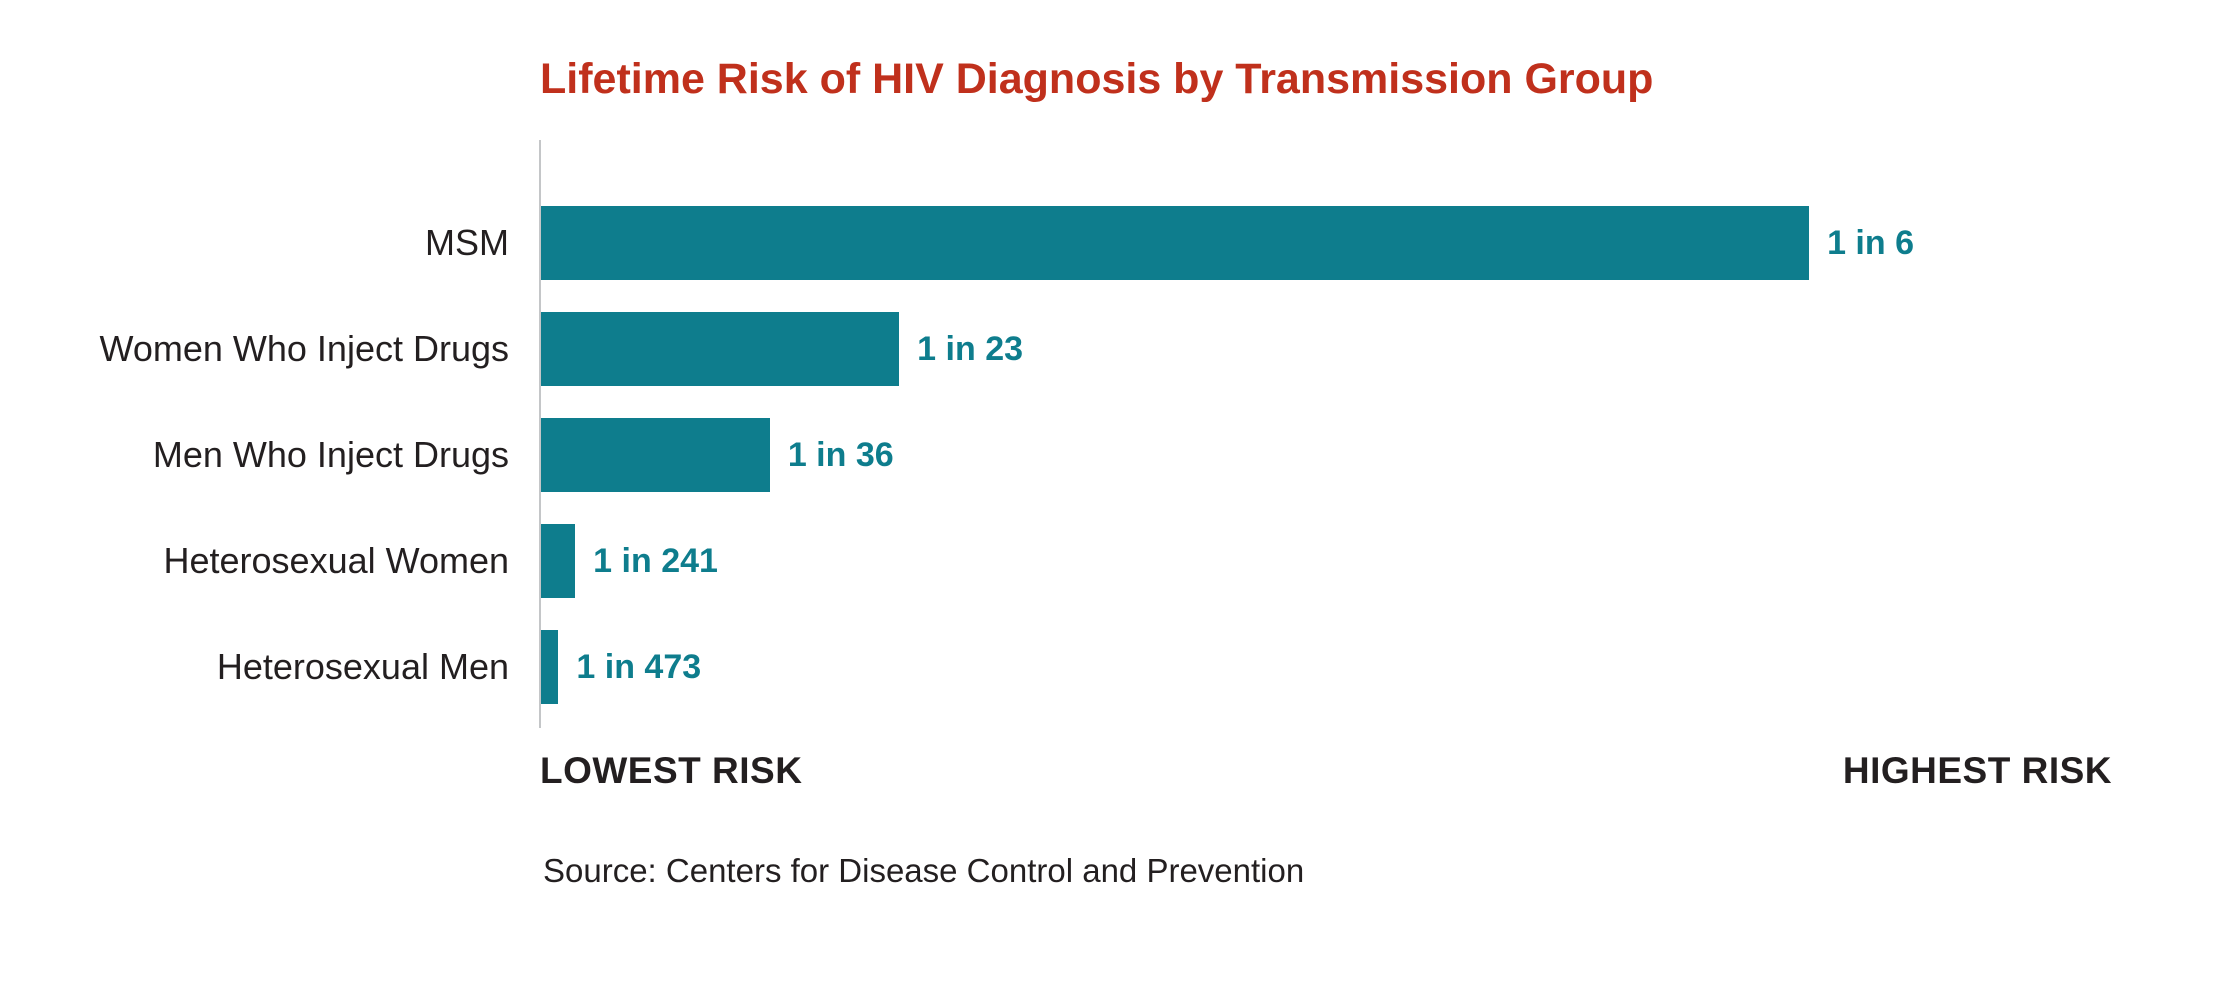 Image resolution: width=2235 pixels, height=987 pixels. What do you see at coordinates (362, 667) in the screenshot?
I see `category-label: Heterosexual Men` at bounding box center [362, 667].